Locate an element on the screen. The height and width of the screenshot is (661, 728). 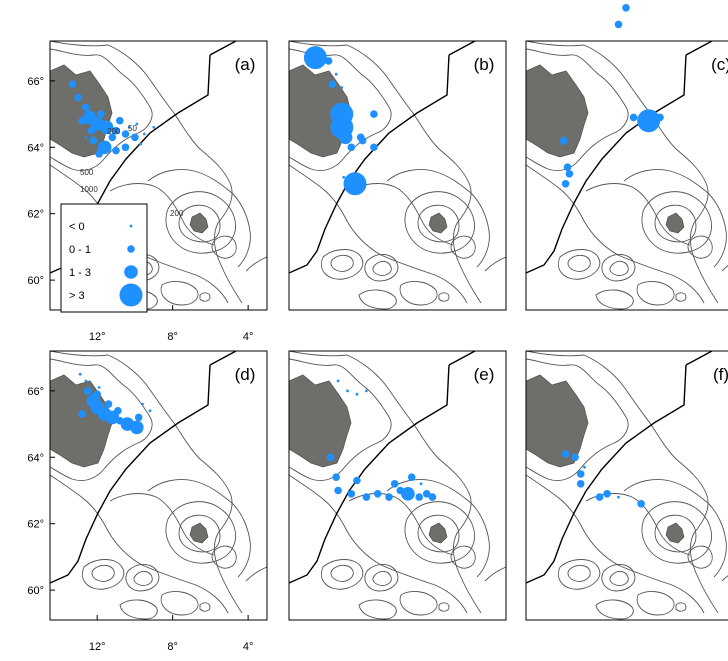
contour-label: 200 is located at coordinates (114, 131).